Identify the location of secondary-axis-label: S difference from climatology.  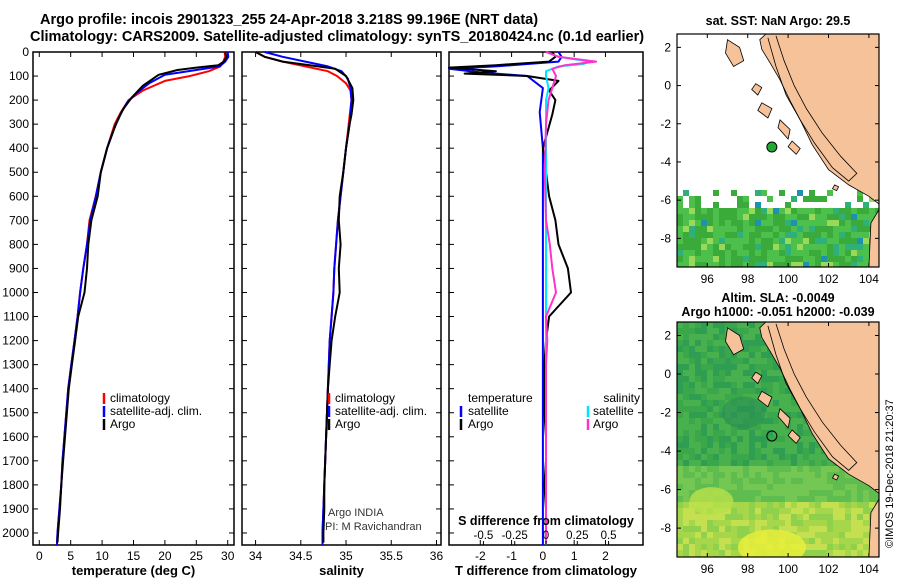
(546, 521).